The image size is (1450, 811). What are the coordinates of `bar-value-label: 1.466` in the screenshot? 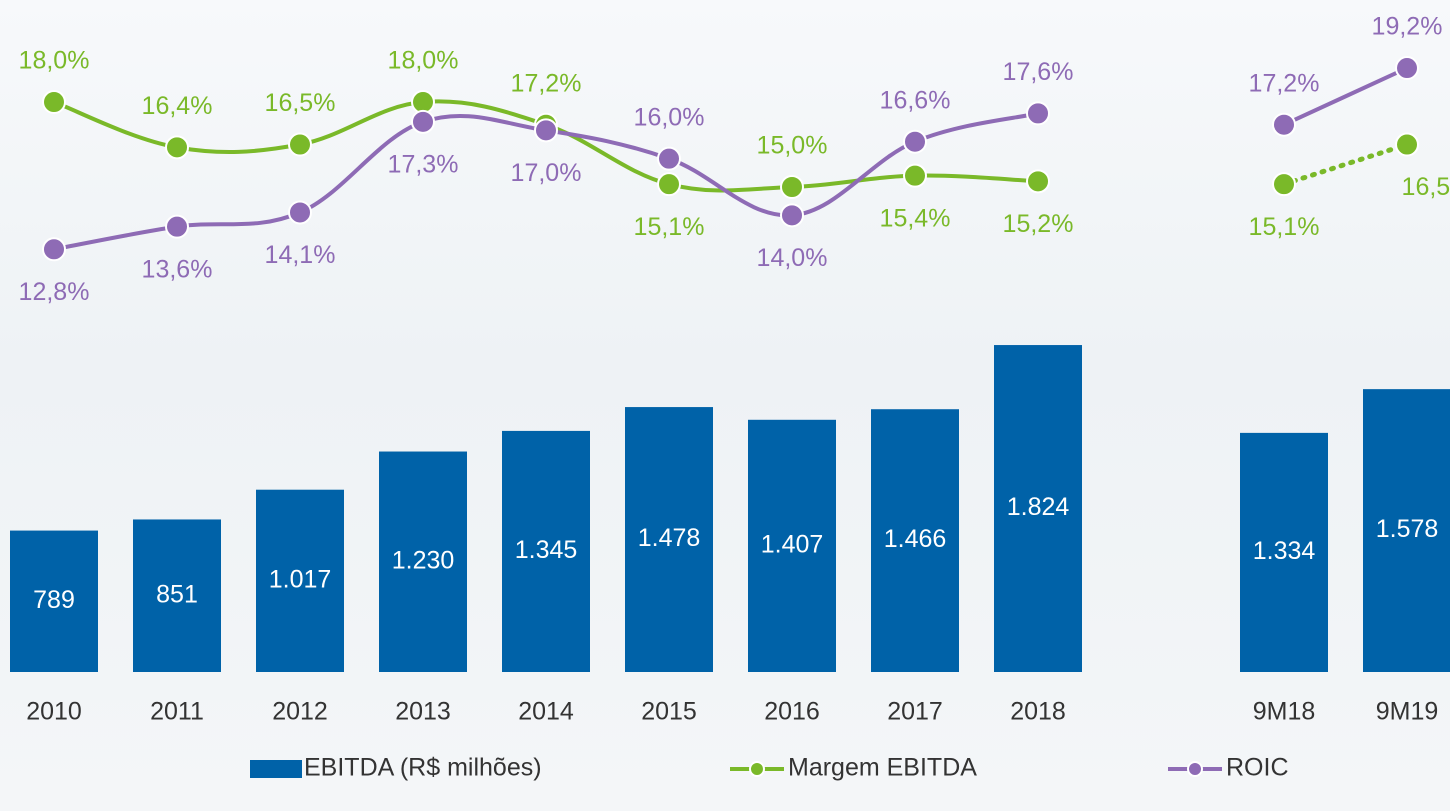 It's located at (915, 539).